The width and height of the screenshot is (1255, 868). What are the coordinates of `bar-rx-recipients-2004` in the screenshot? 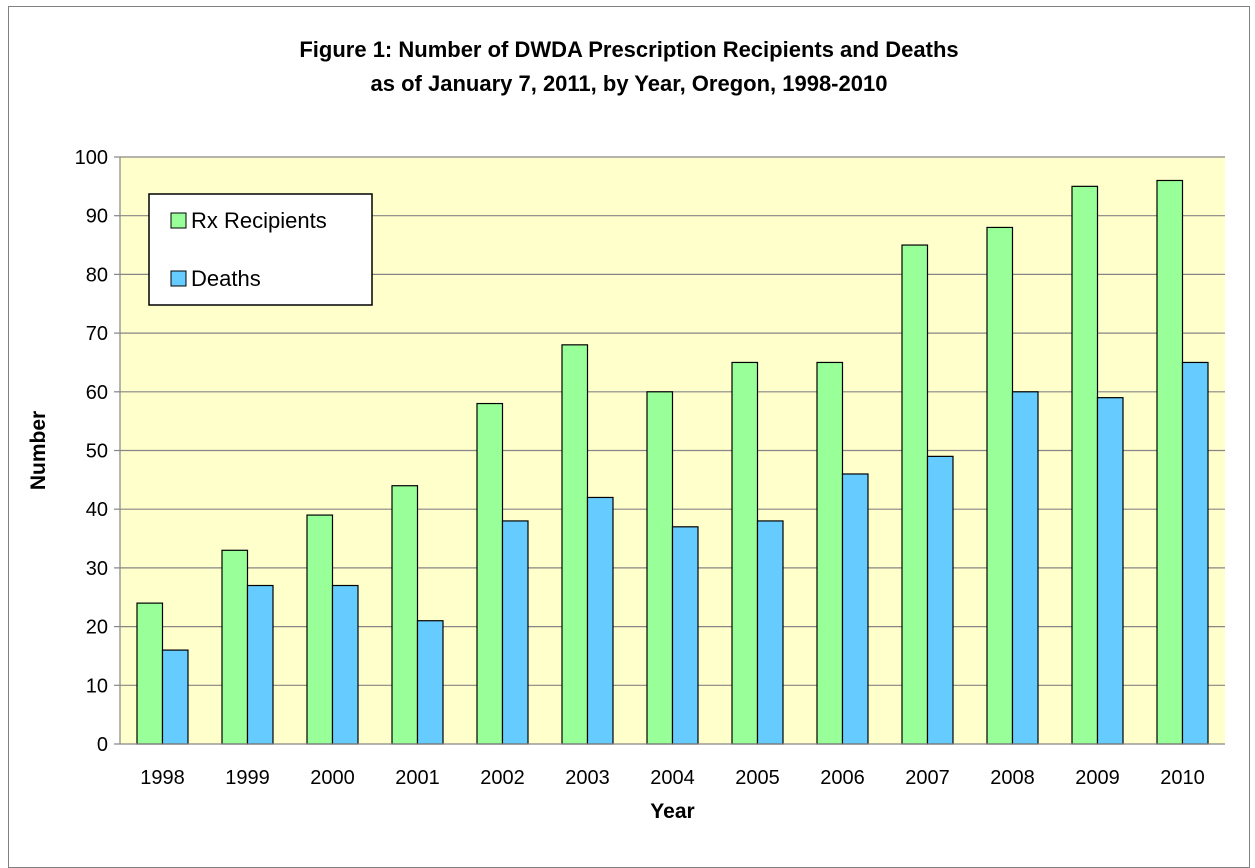 It's located at (660, 568).